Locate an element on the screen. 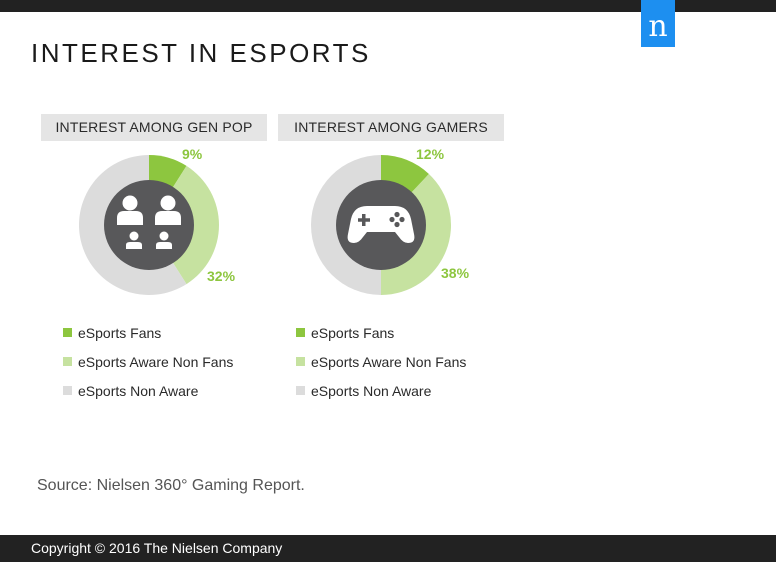 This screenshot has height=562, width=776. people-icon is located at coordinates (149, 222).